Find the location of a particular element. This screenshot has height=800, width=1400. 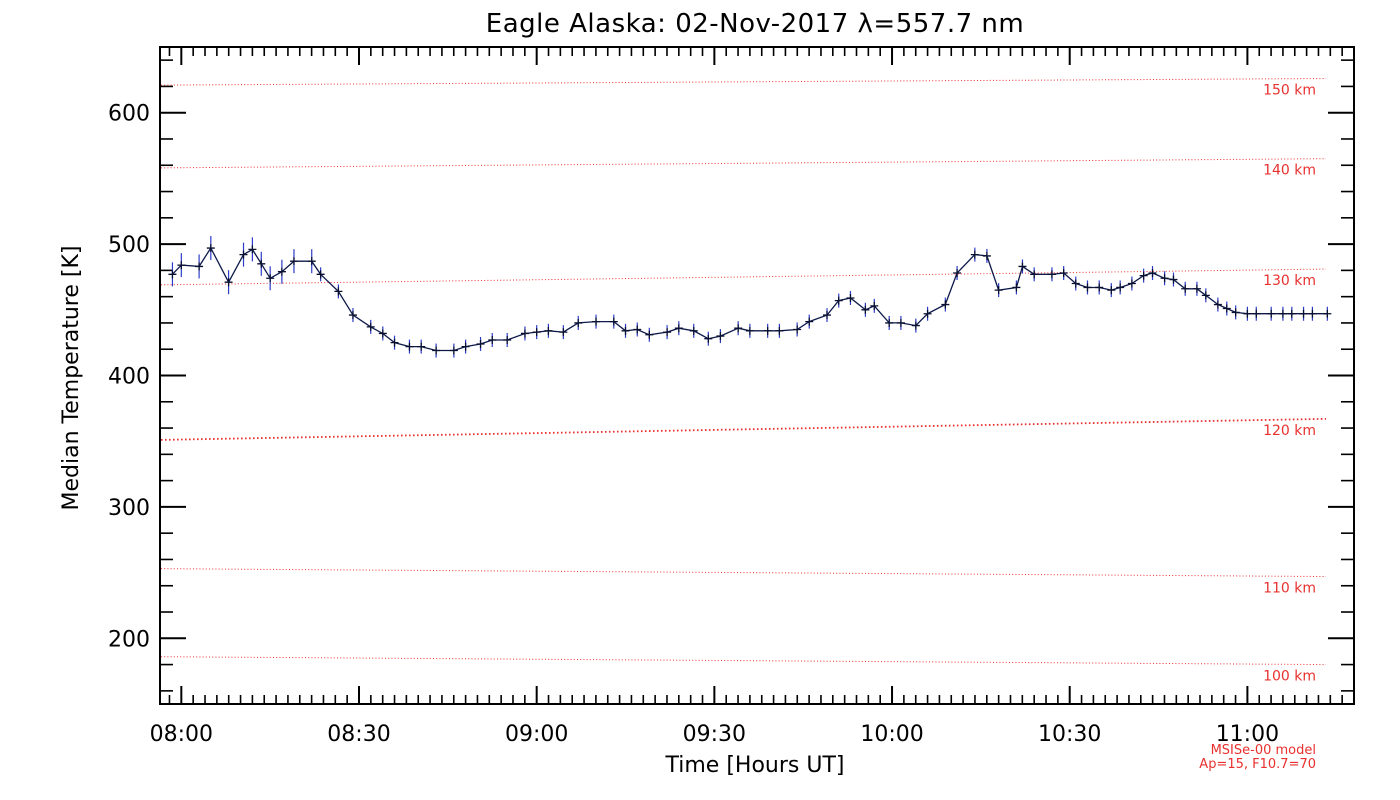

x-axis-label: Time [Hours UT] is located at coordinates (755, 765).